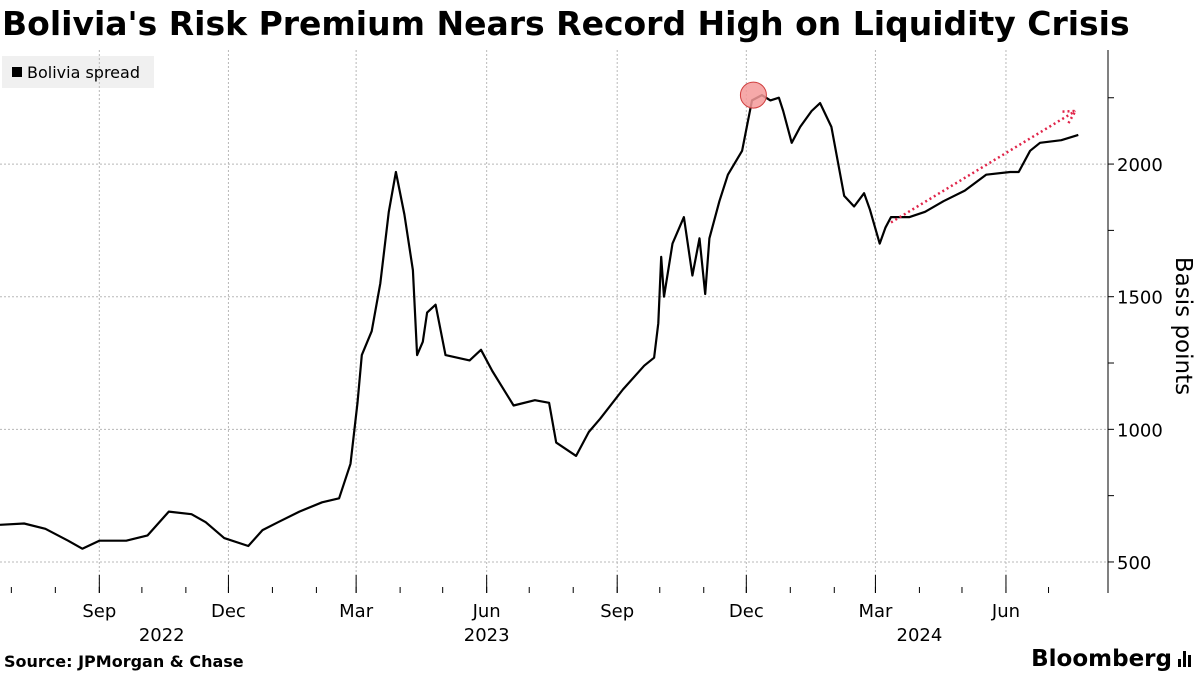  What do you see at coordinates (1140, 430) in the screenshot?
I see `y-tick-label: 1000` at bounding box center [1140, 430].